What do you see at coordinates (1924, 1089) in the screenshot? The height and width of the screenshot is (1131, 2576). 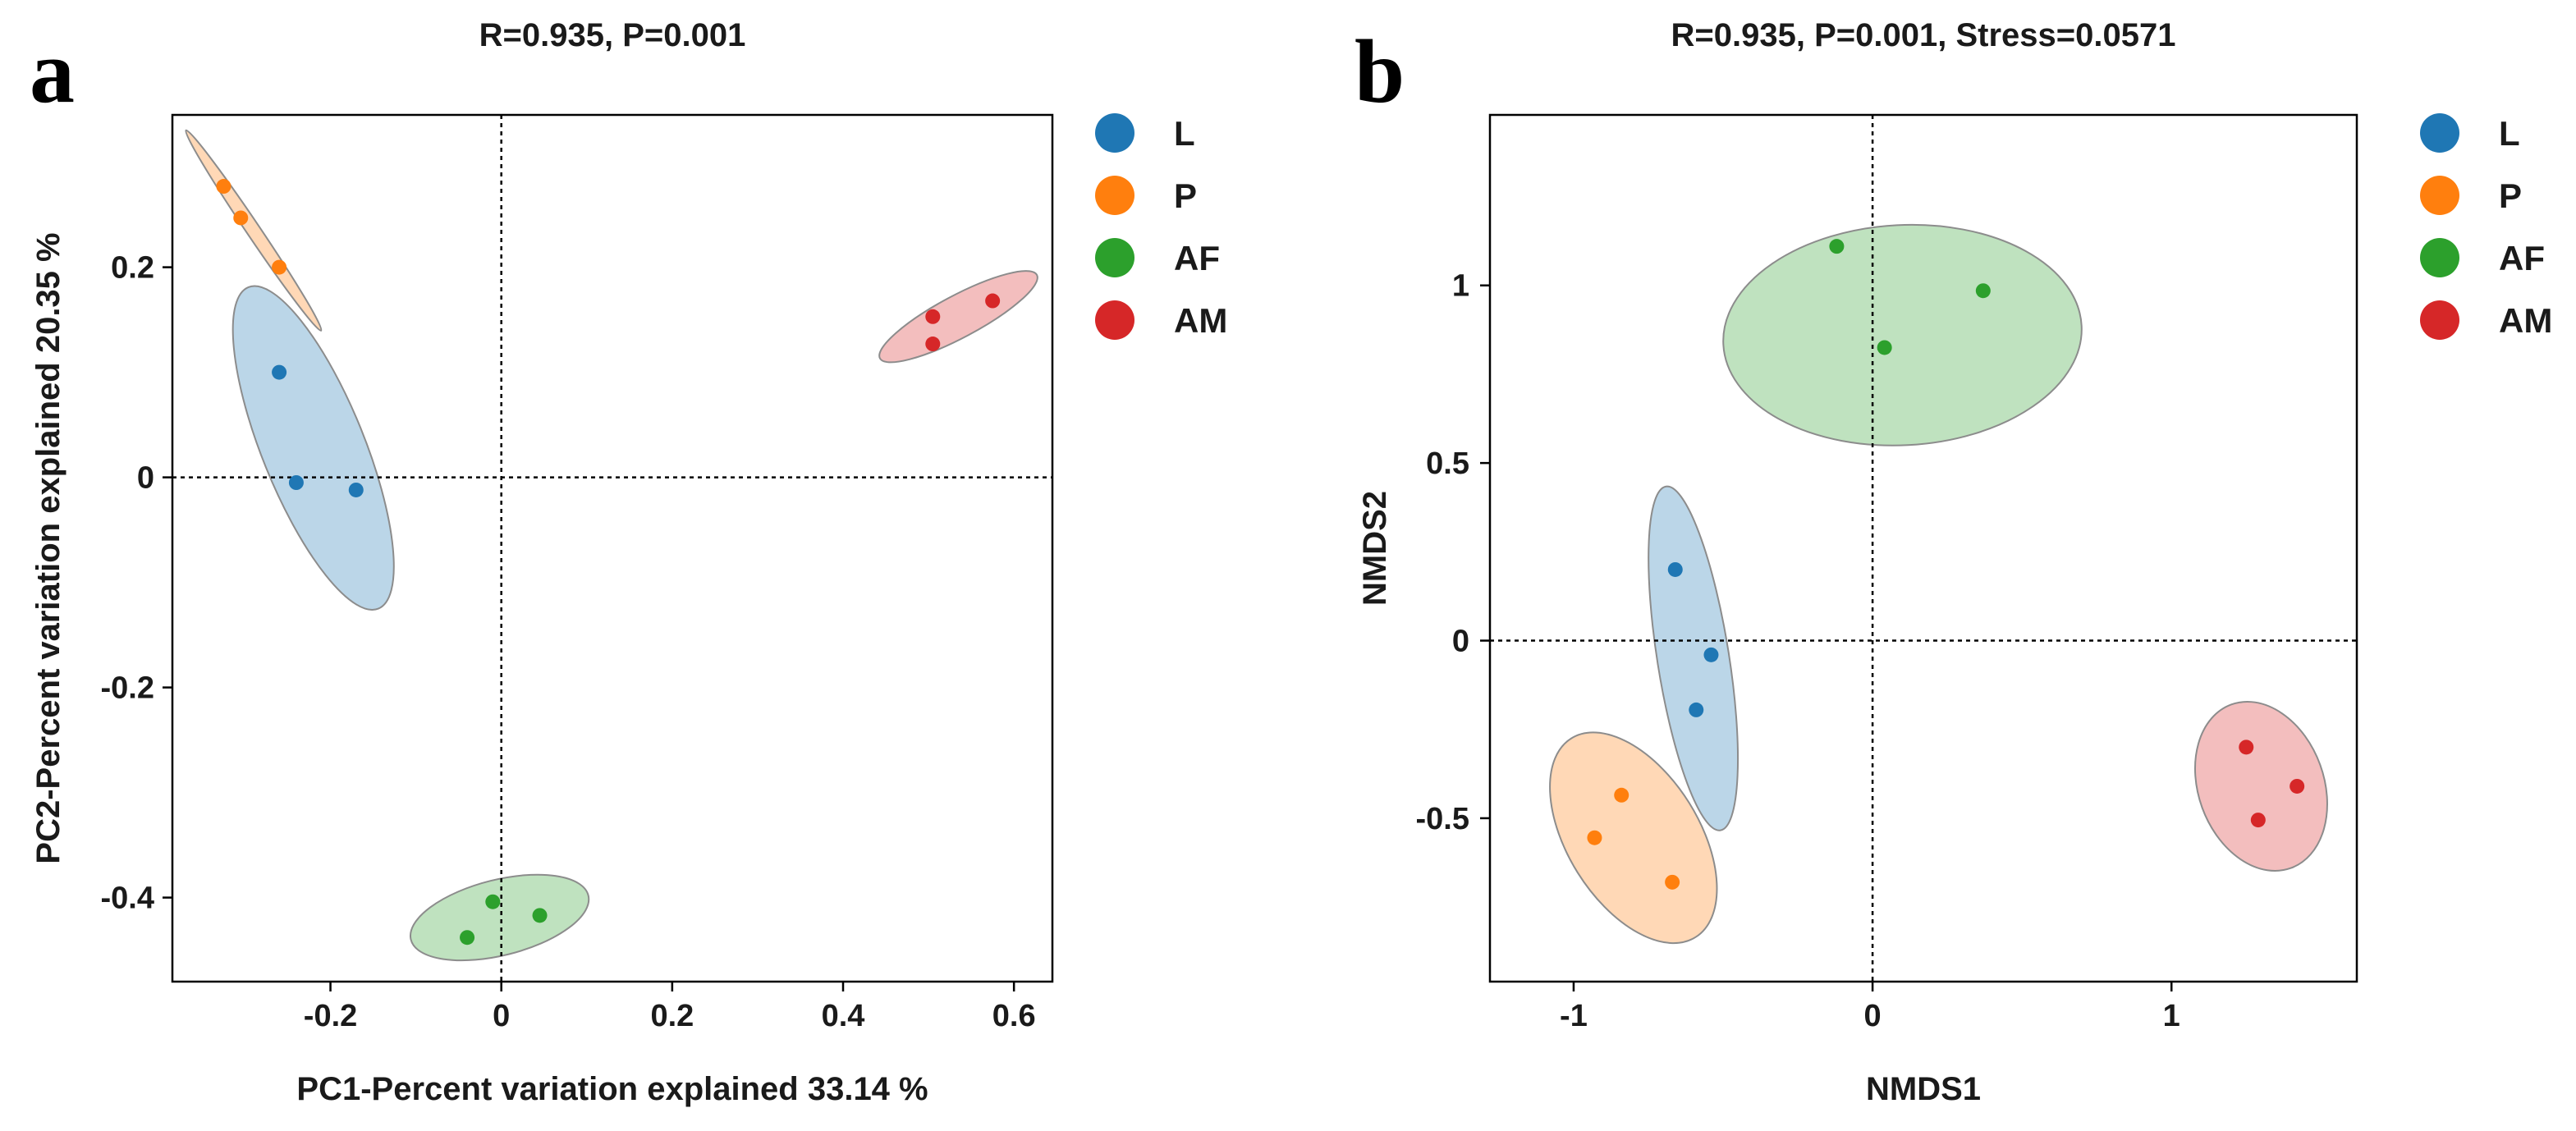 I see `x-axis-title: NMDS1` at bounding box center [1924, 1089].